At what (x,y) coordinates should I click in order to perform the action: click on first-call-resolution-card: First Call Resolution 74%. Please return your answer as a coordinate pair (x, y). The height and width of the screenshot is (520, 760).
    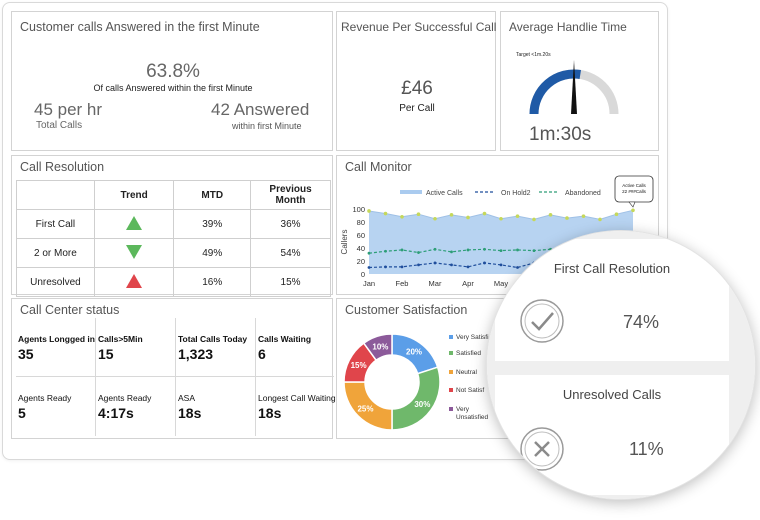
    Looking at the image, I should click on (612, 300).